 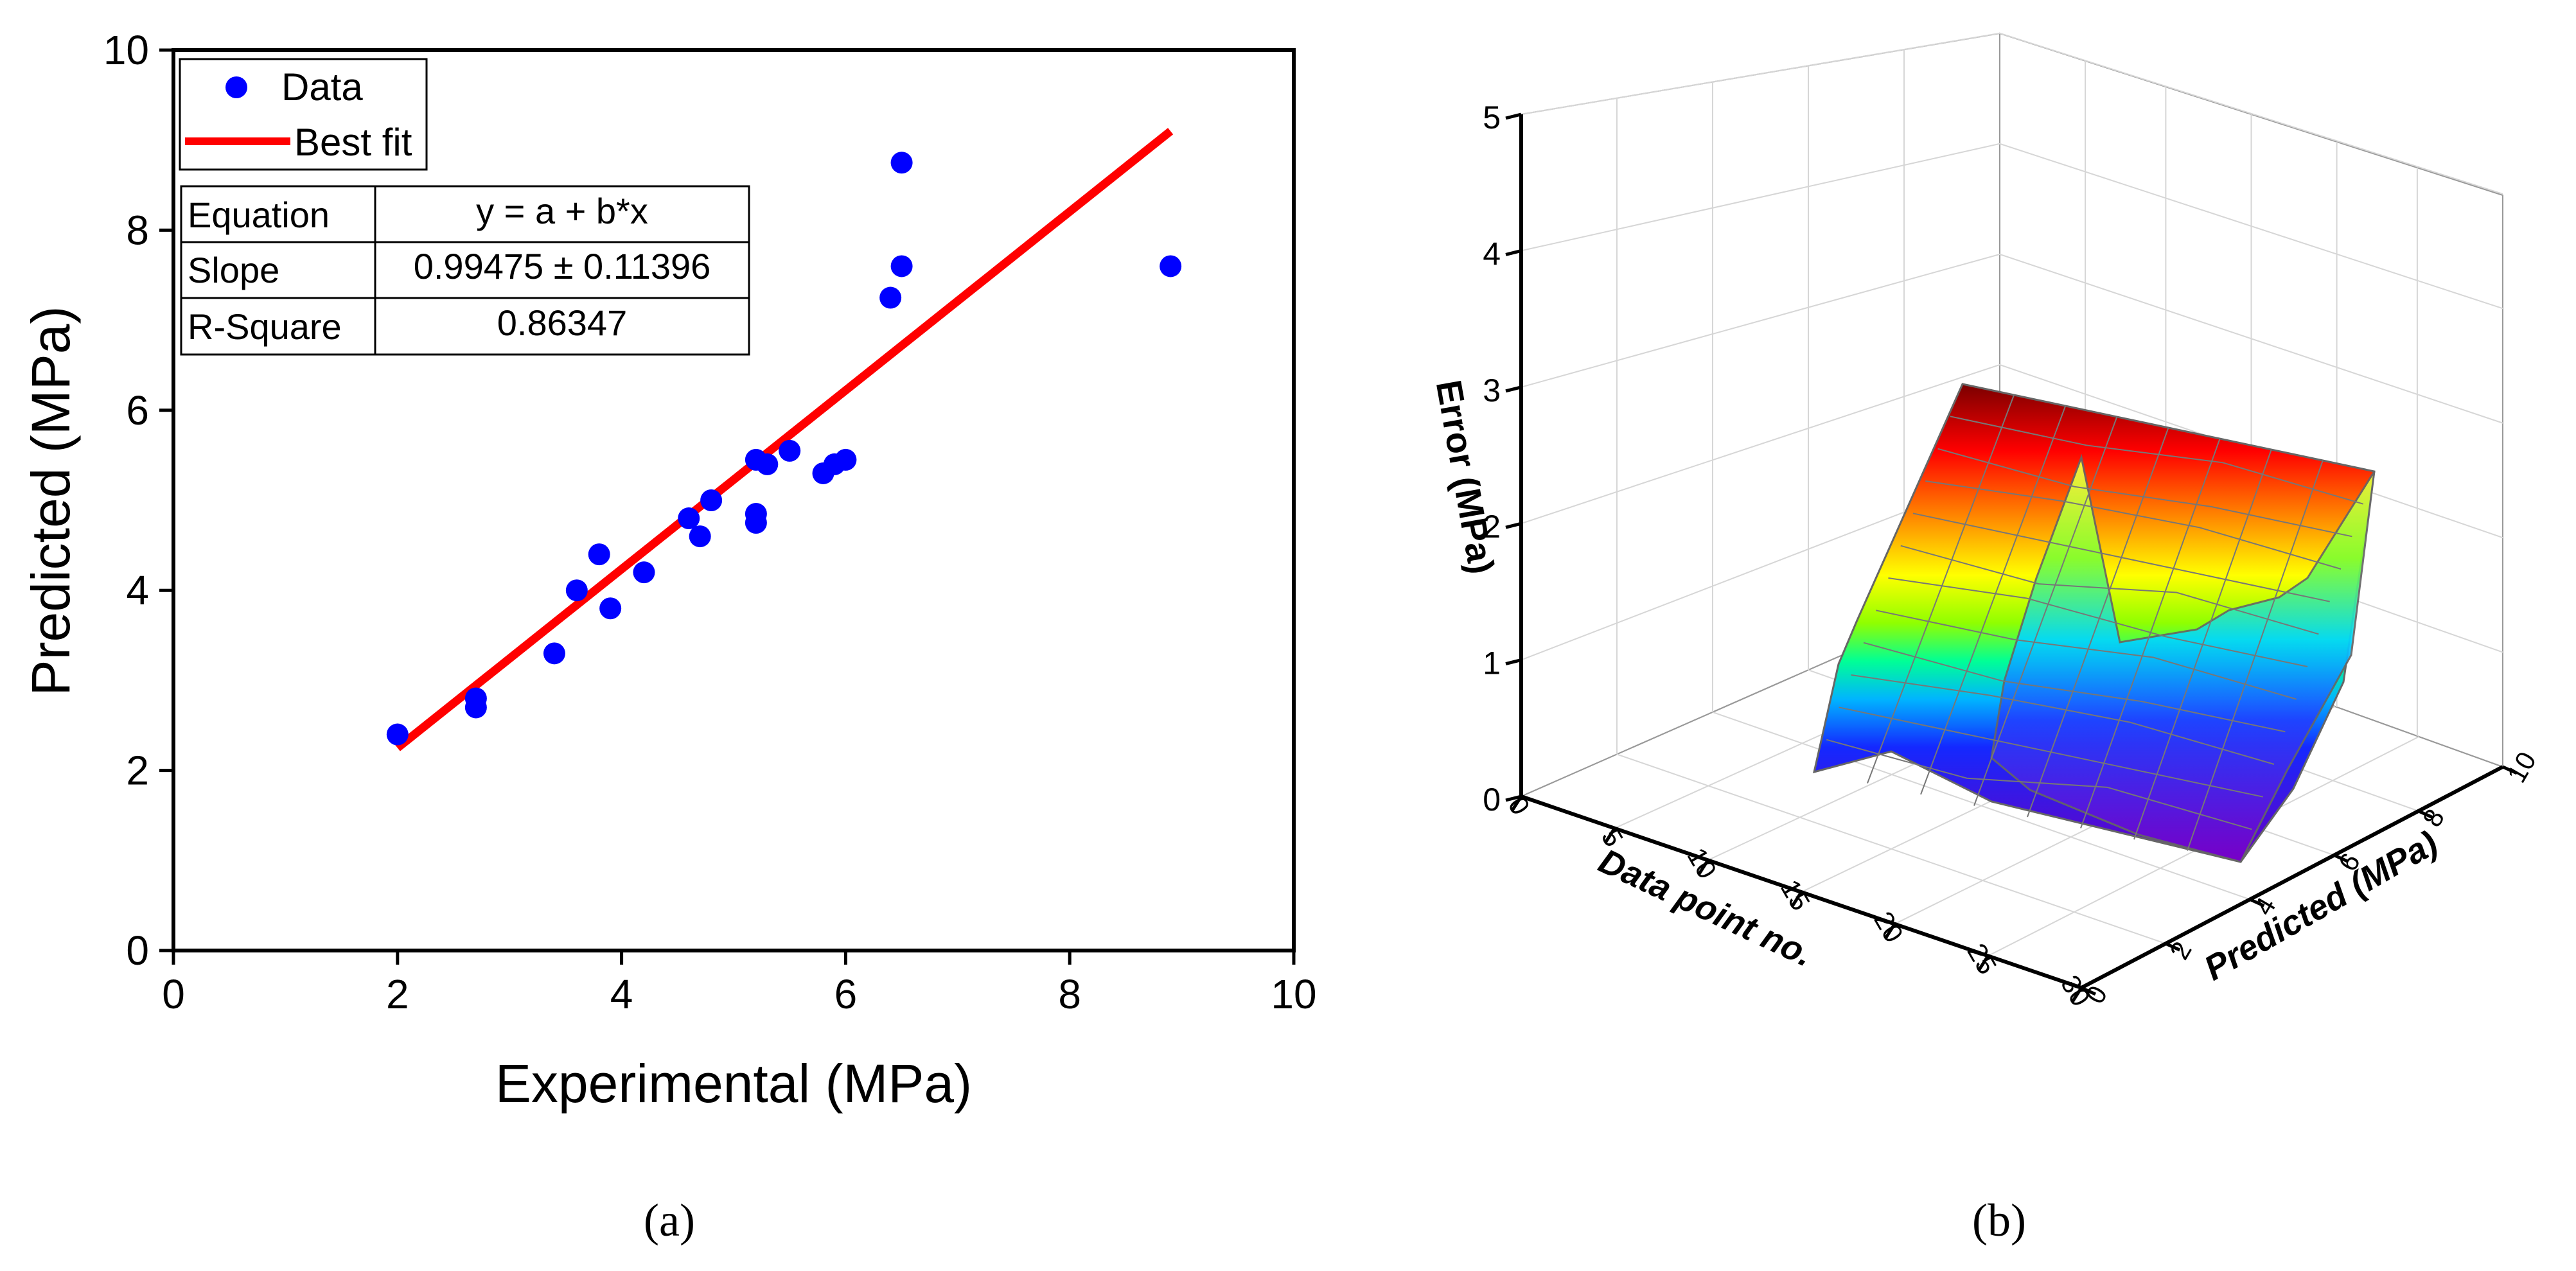 I want to click on x-tick-label-3d: 20, so click(x=1888, y=927).